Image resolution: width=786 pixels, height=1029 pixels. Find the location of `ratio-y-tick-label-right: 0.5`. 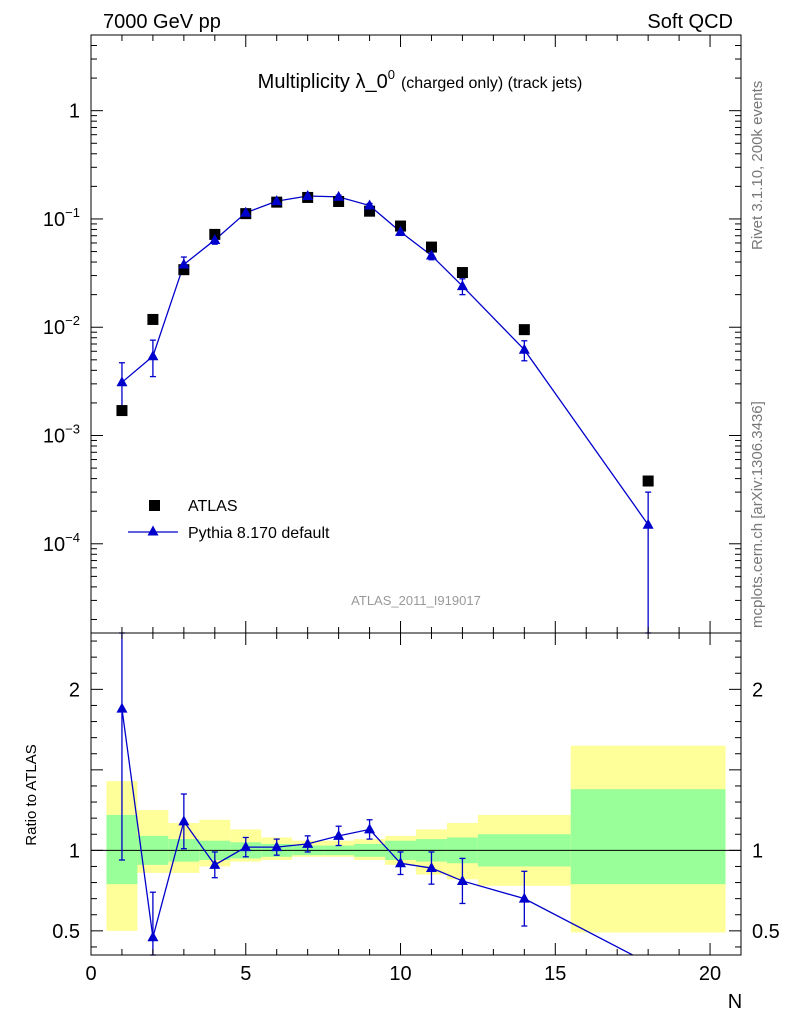

ratio-y-tick-label-right: 0.5 is located at coordinates (766, 932).